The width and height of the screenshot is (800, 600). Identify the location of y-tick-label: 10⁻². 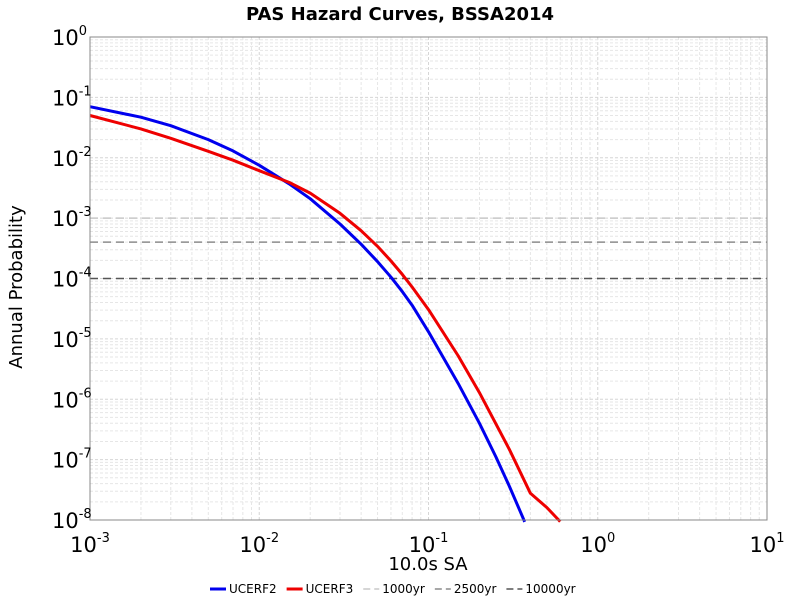
(72, 158).